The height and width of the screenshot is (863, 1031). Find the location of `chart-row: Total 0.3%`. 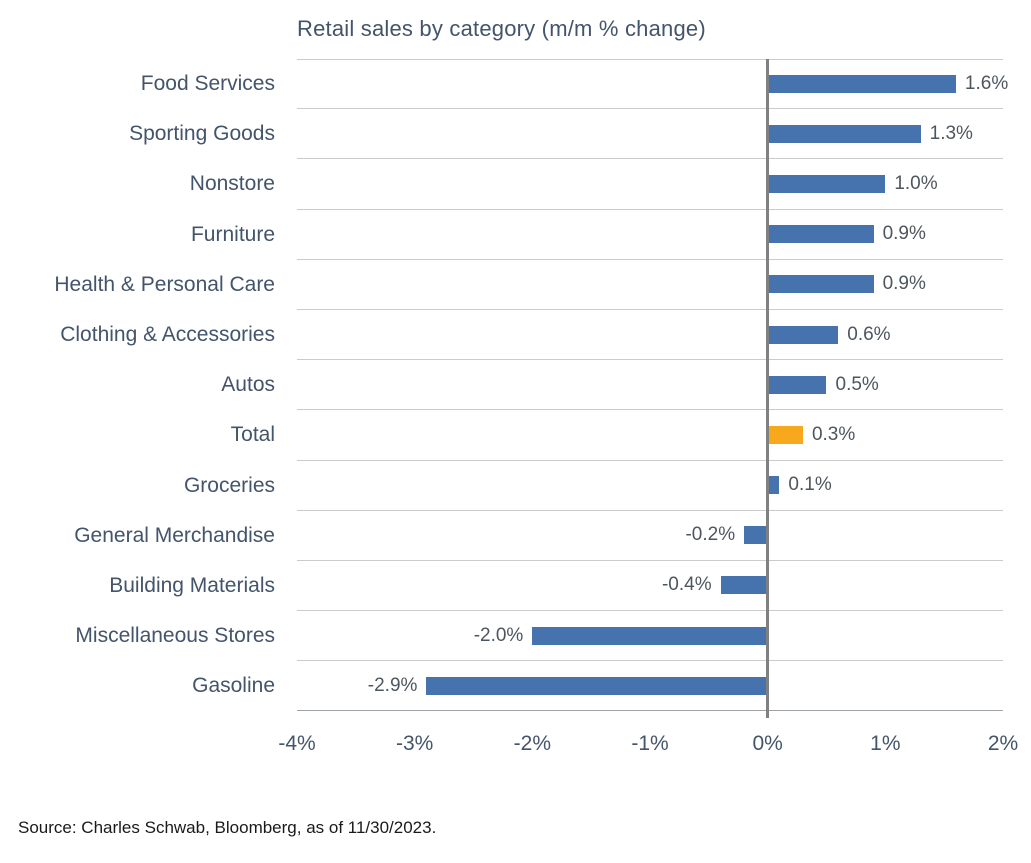

chart-row: Total 0.3% is located at coordinates (501, 435).